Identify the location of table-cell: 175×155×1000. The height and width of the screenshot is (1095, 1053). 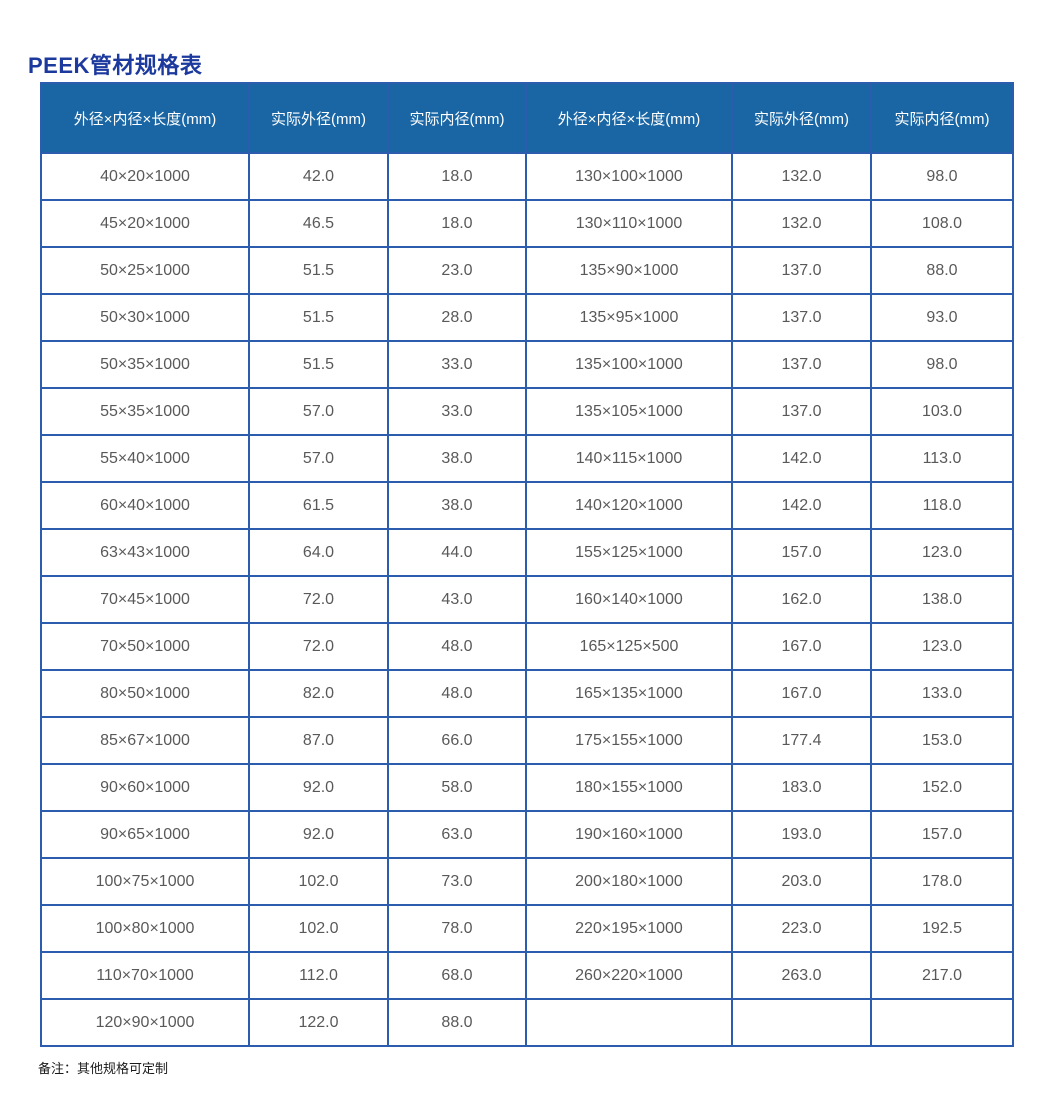
(629, 740).